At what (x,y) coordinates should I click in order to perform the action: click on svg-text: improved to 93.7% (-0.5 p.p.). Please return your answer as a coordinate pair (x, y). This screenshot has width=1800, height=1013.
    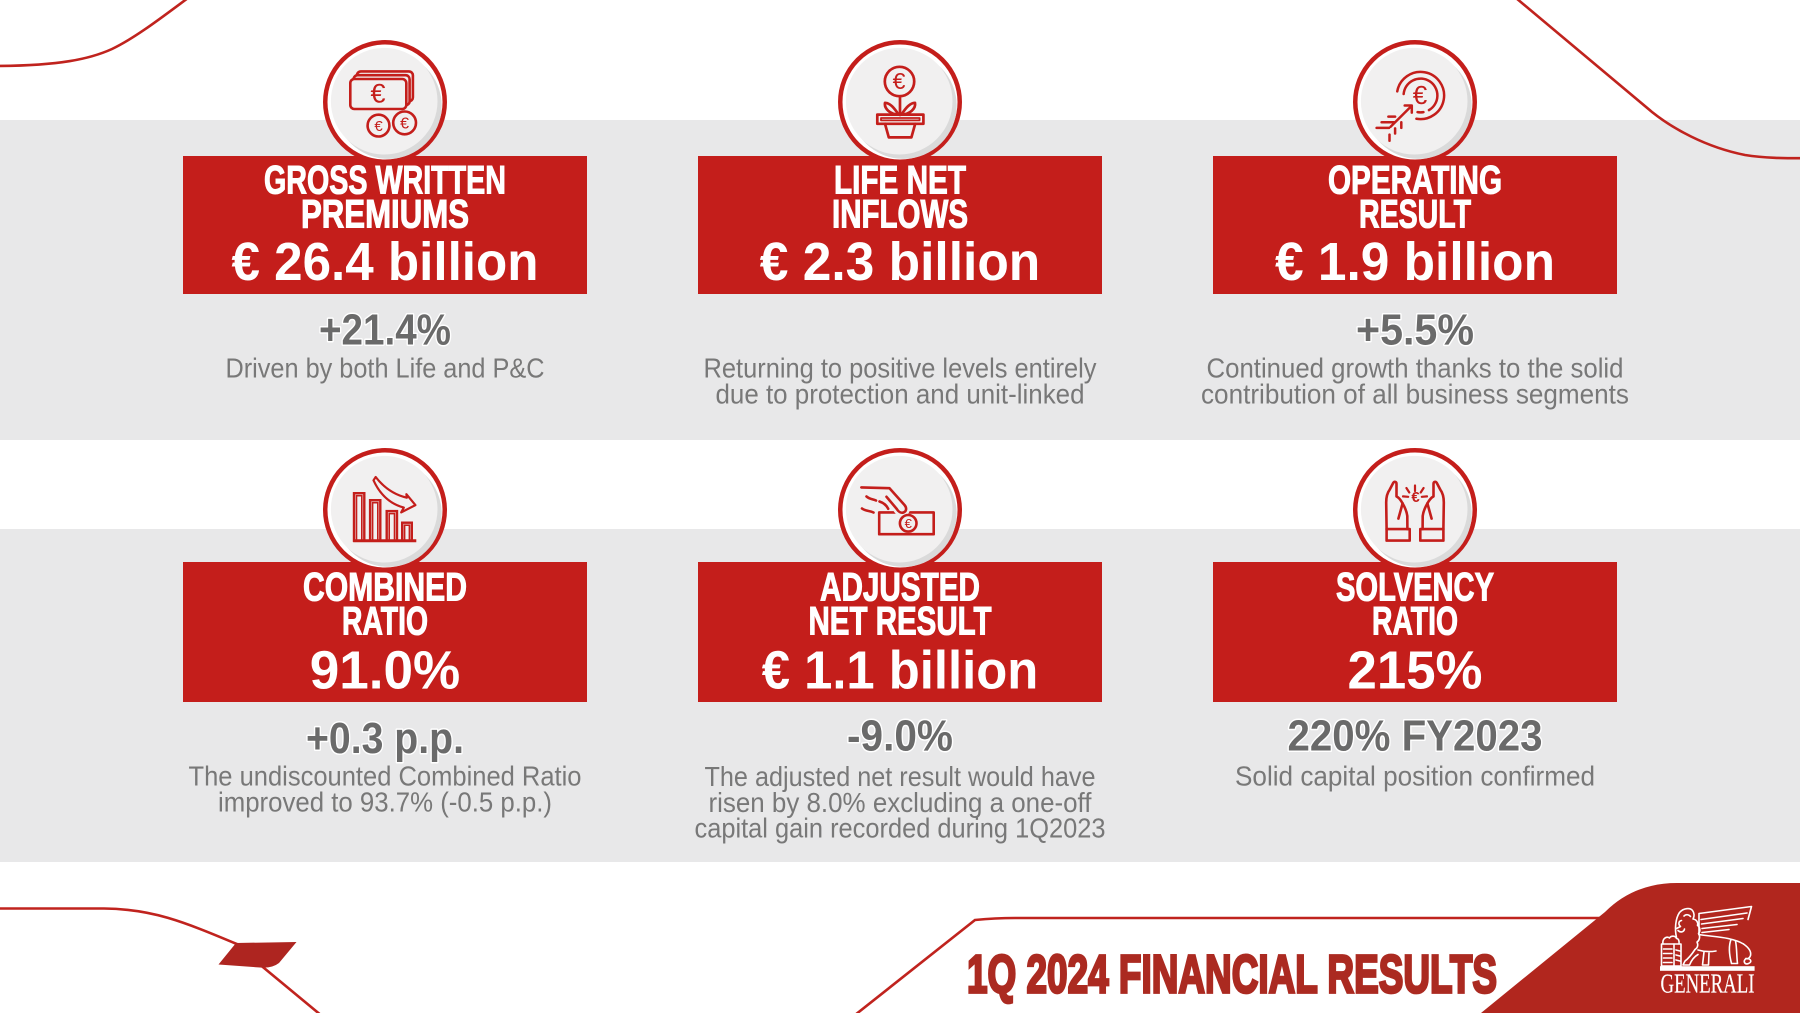
    Looking at the image, I should click on (385, 801).